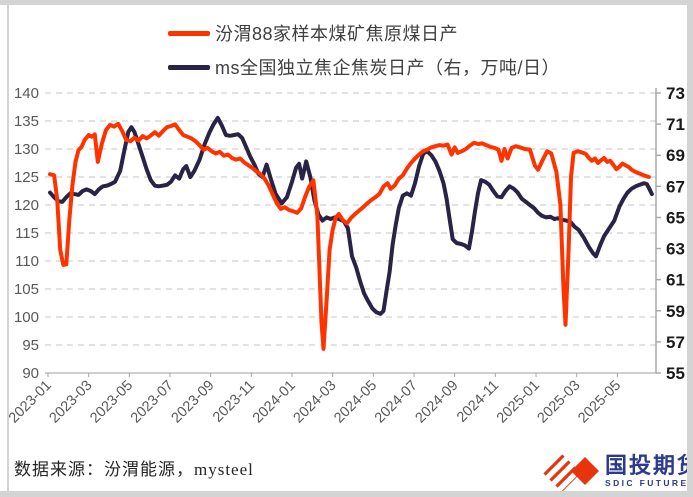 The height and width of the screenshot is (497, 693). What do you see at coordinates (396, 402) in the screenshot?
I see `x-tick-label: 2024-07` at bounding box center [396, 402].